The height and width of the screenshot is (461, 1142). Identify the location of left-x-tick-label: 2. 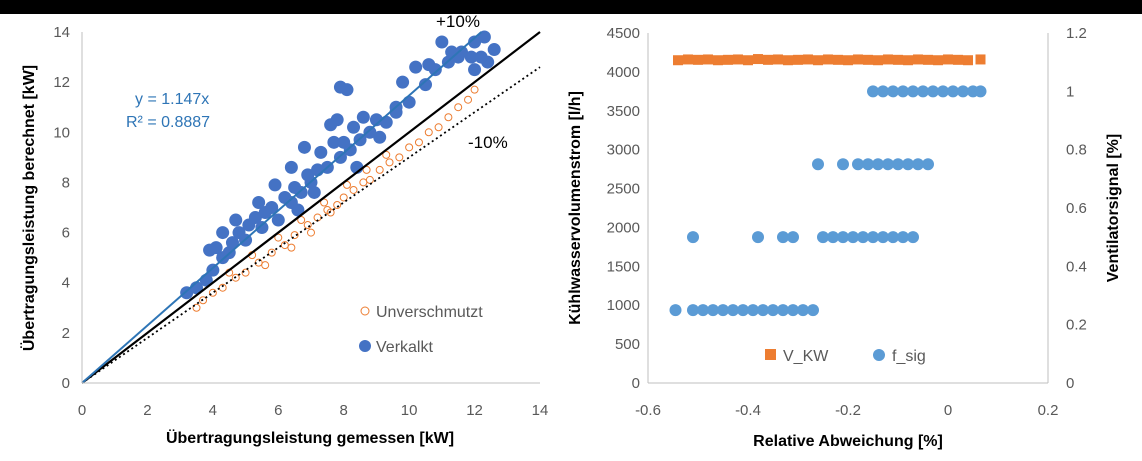
(147, 410).